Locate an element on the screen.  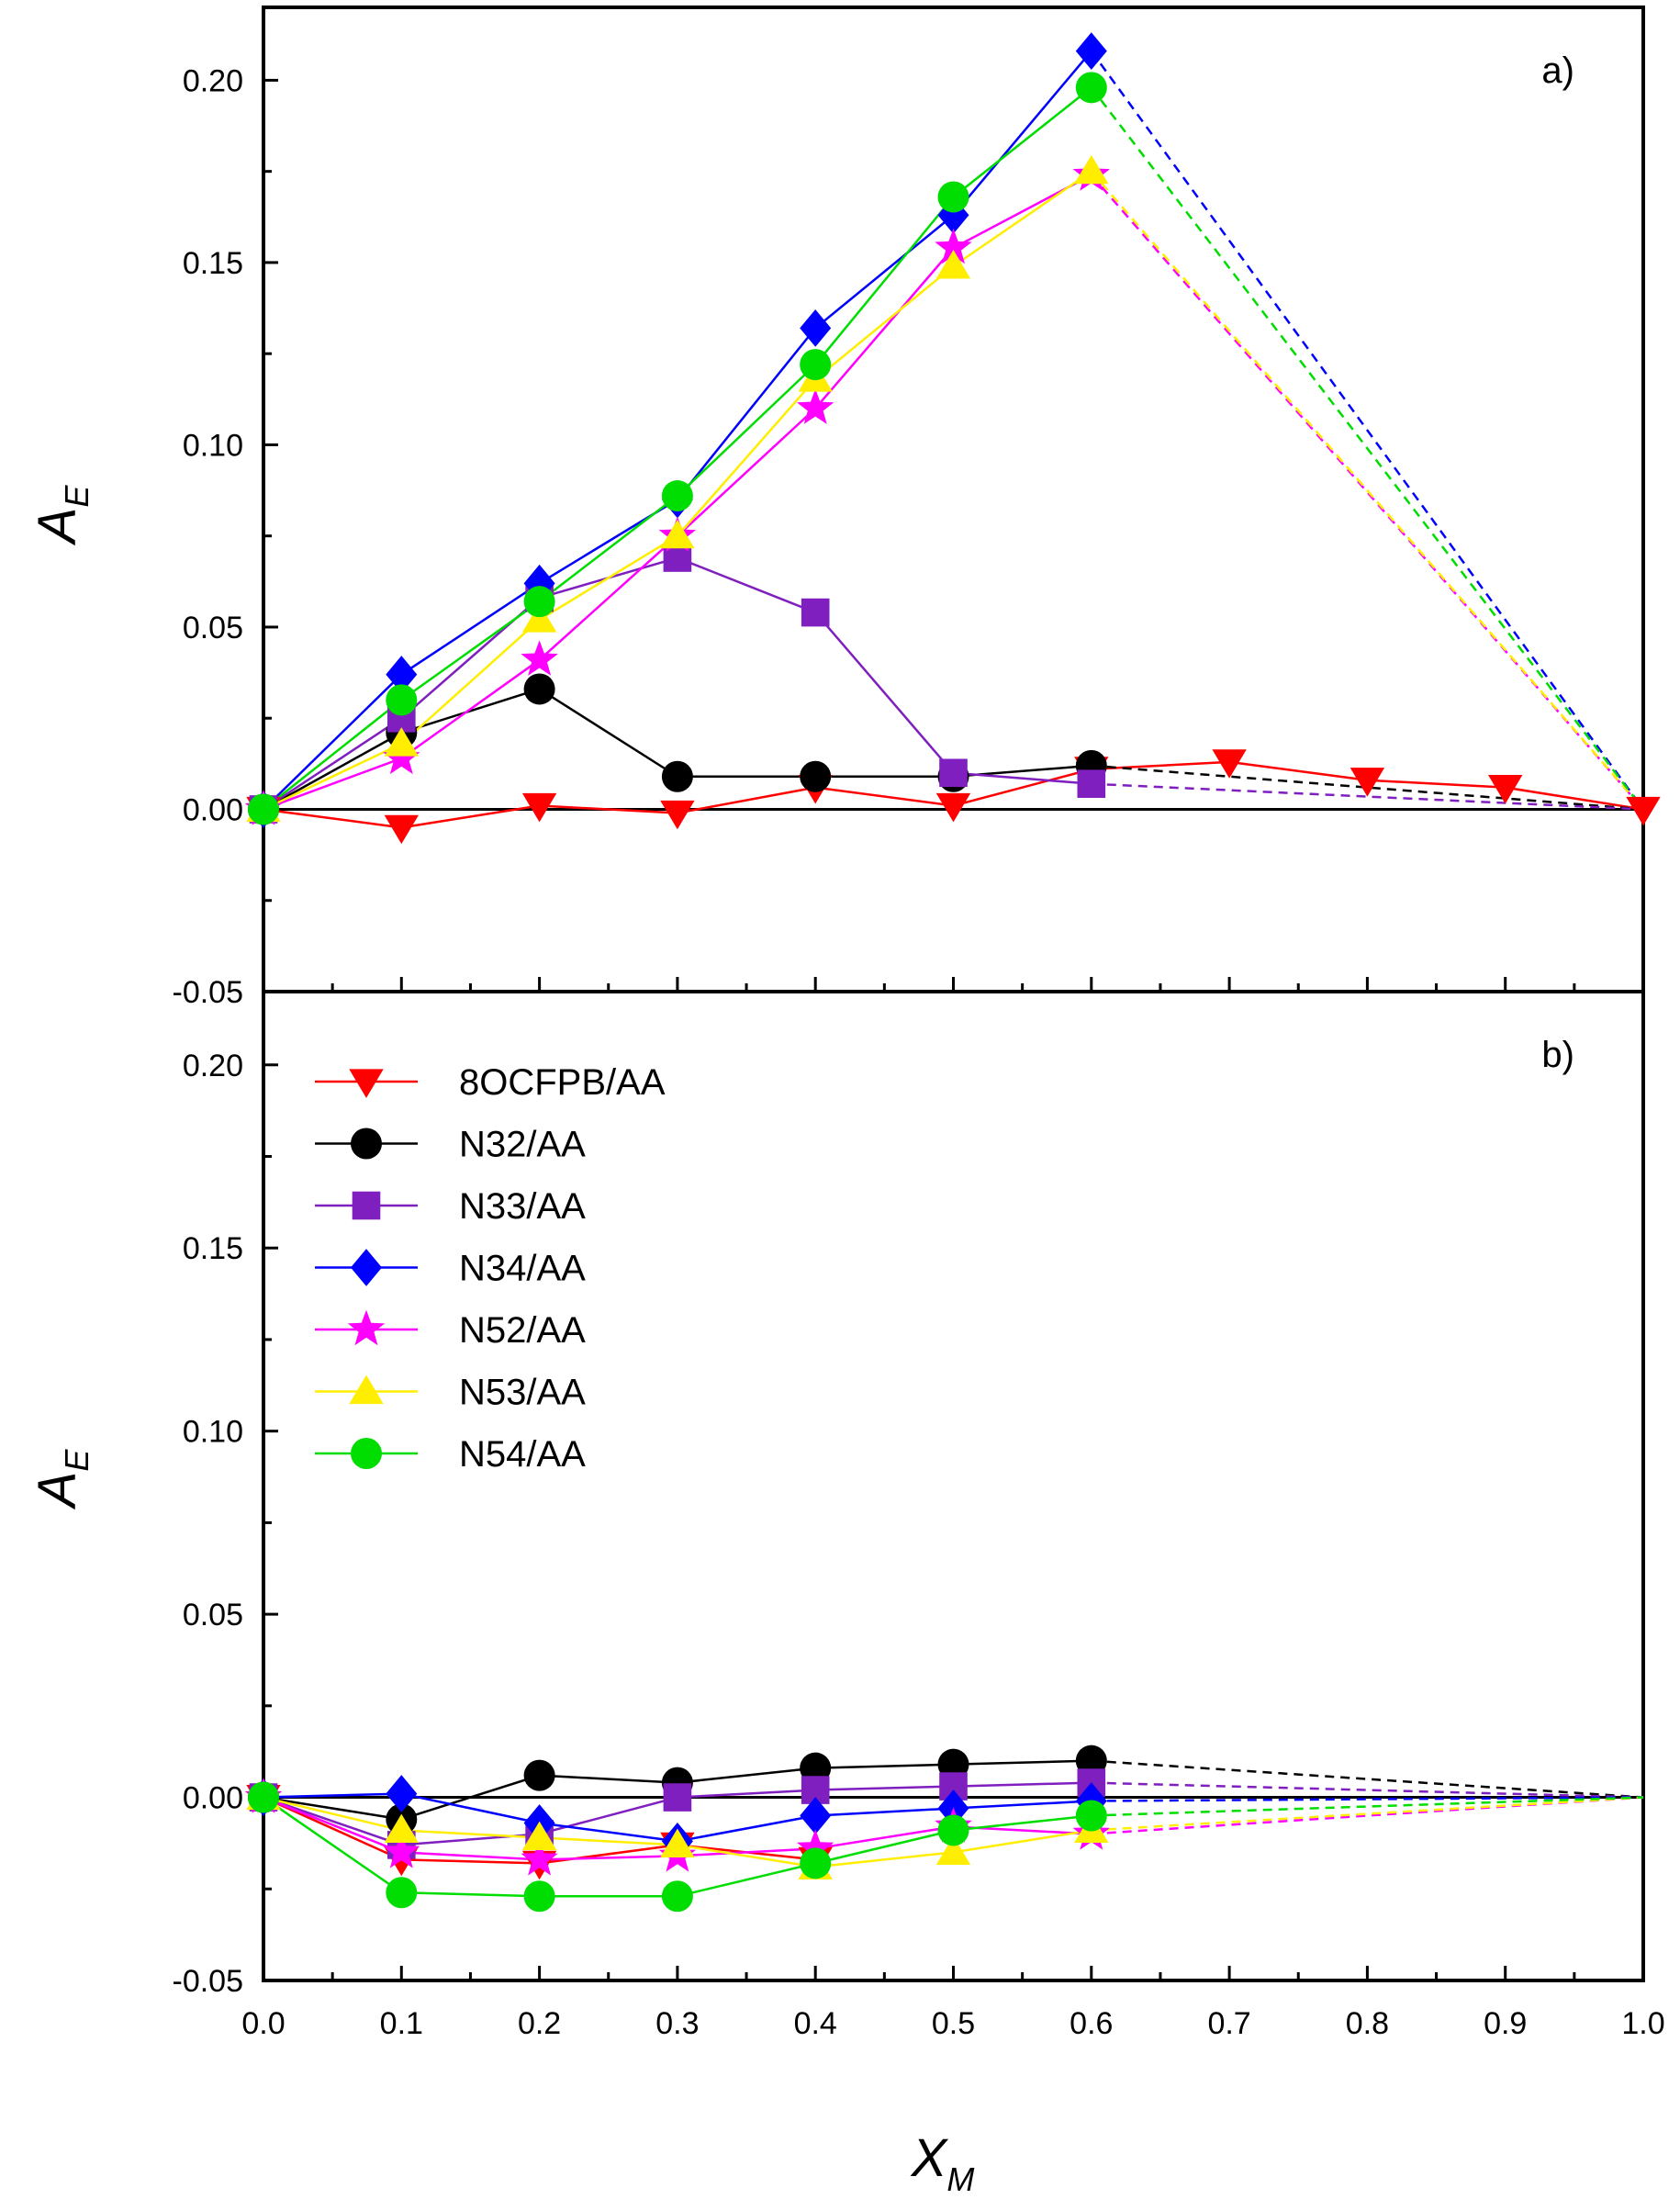
x-tick-label: 0.3 is located at coordinates (677, 2023).